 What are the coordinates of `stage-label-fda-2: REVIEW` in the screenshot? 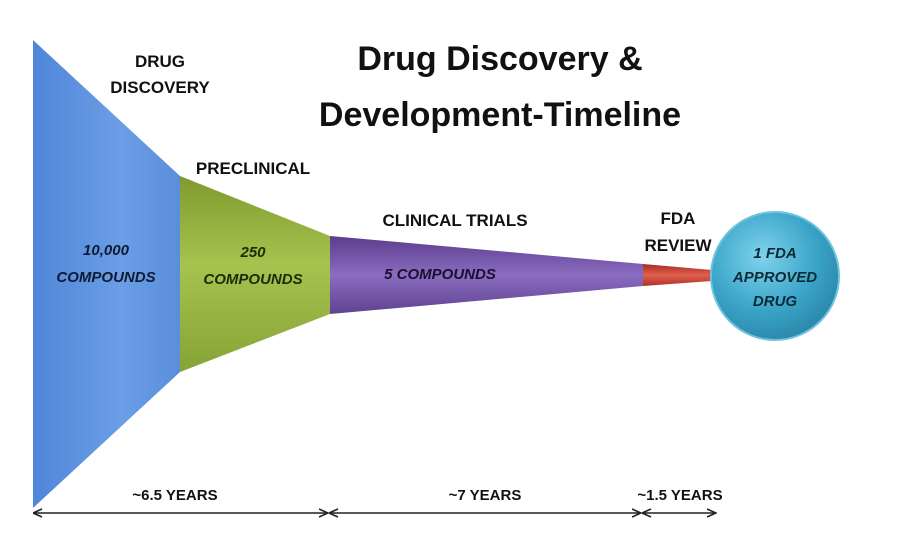 It's located at (678, 245).